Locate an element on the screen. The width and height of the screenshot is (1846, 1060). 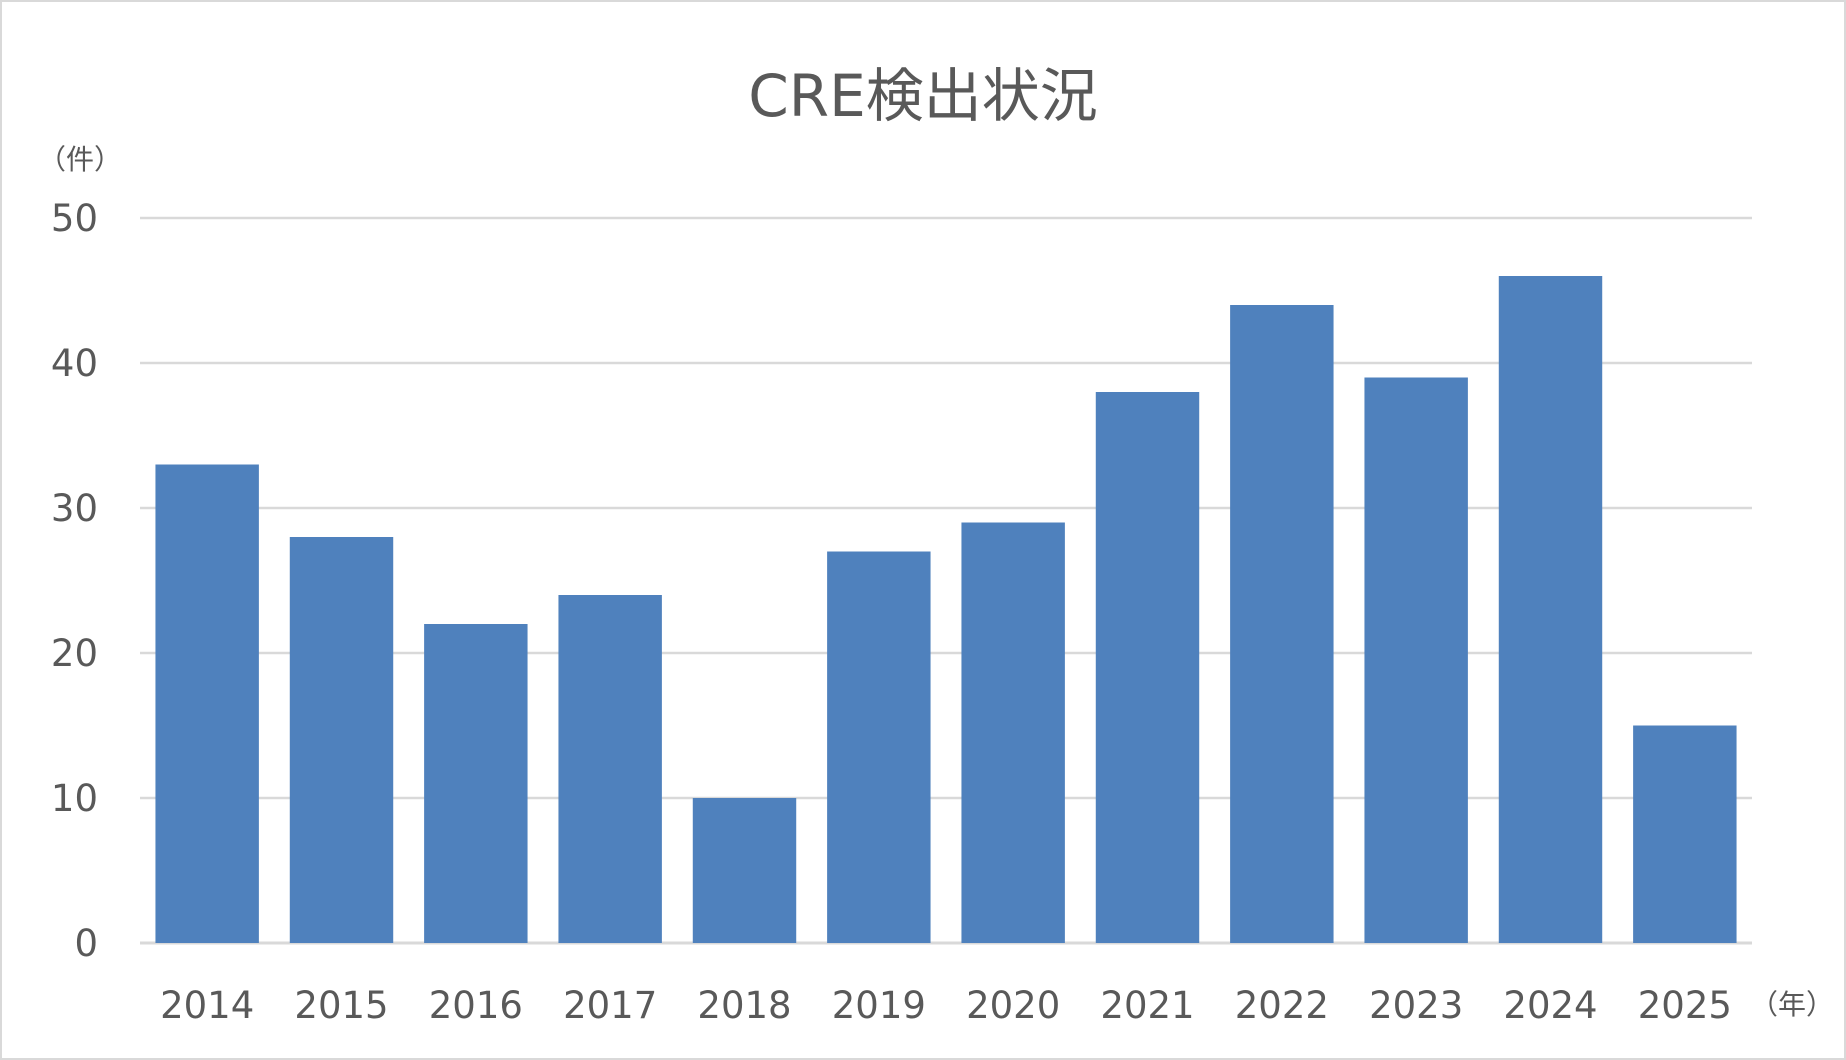
bar-2022 is located at coordinates (1282, 624).